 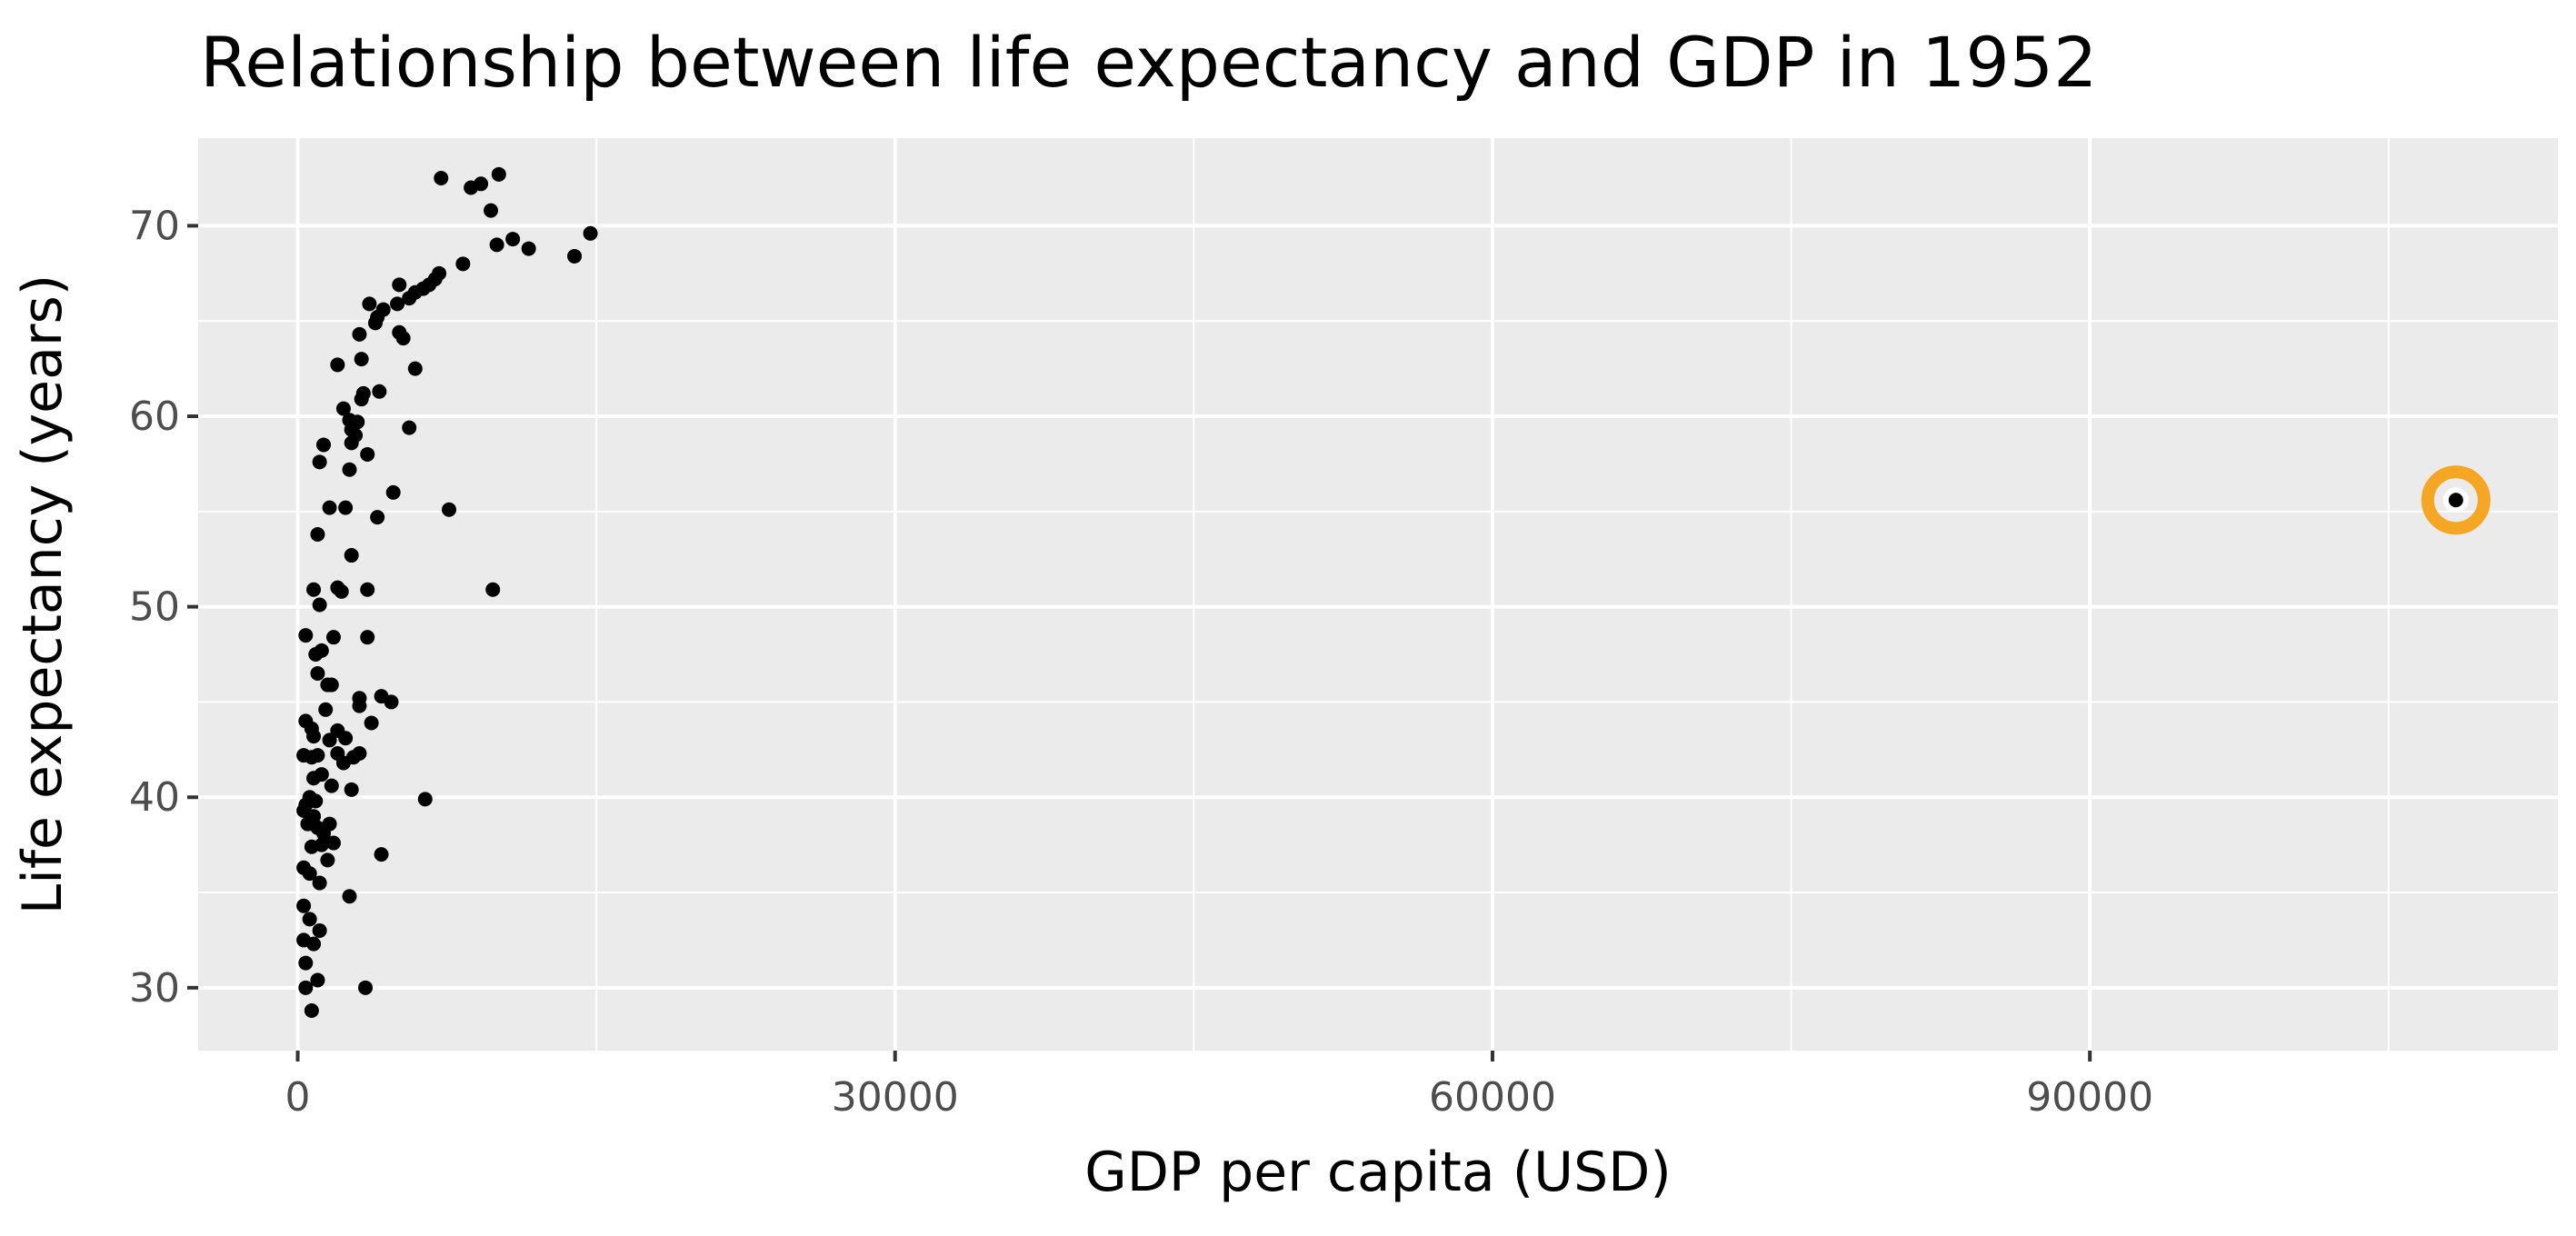 I want to click on x-tick-label: 0, so click(x=298, y=1097).